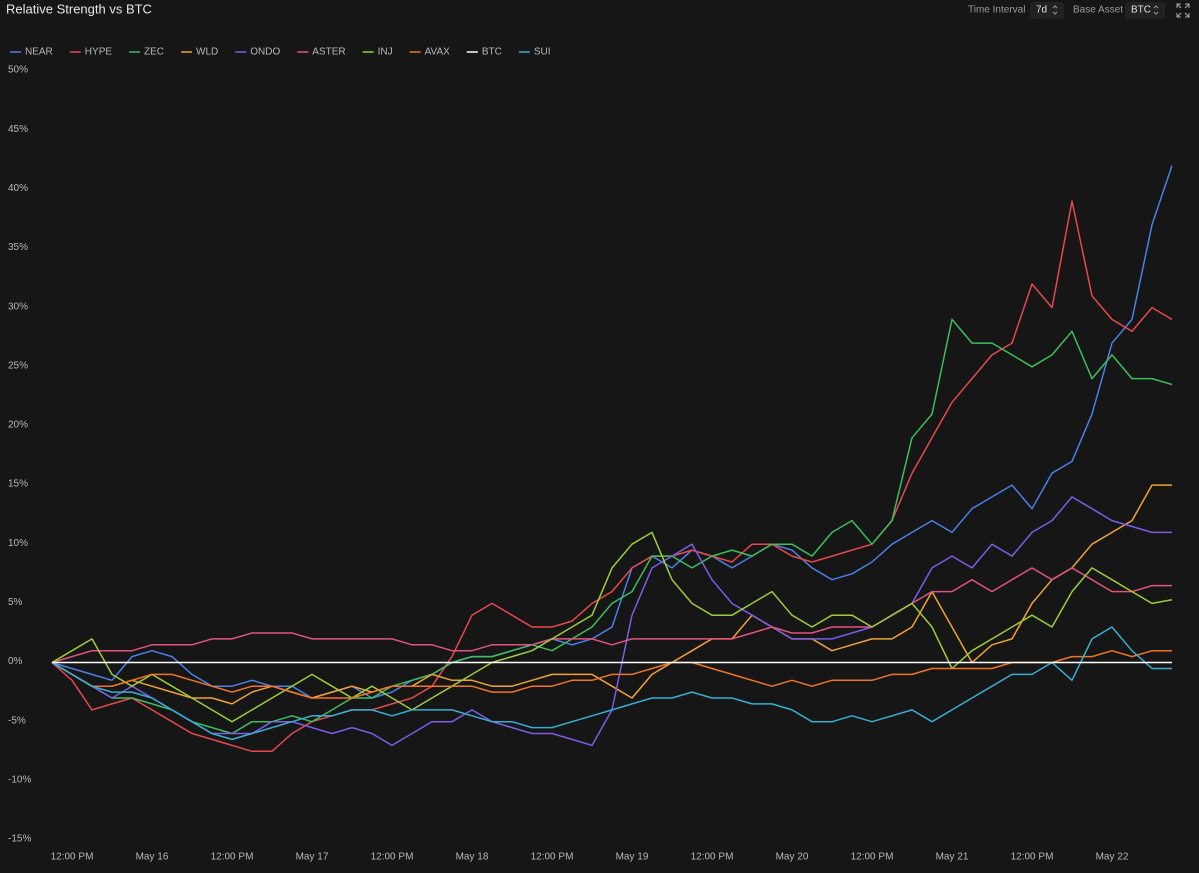  What do you see at coordinates (385, 52) in the screenshot?
I see `legend-label: INJ` at bounding box center [385, 52].